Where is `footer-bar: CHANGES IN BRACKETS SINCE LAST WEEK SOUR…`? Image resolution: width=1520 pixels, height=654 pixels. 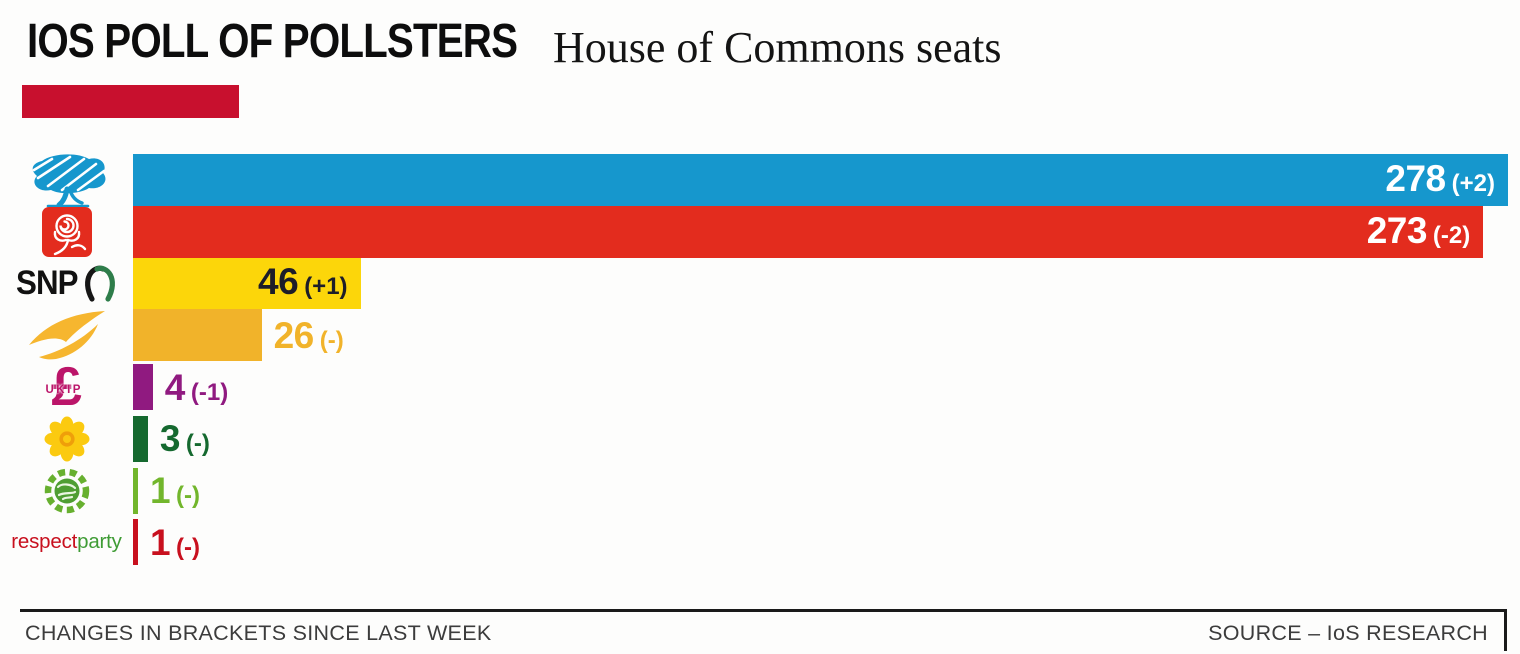
footer-bar: CHANGES IN BRACKETS SINCE LAST WEEK SOUR… is located at coordinates (763, 630).